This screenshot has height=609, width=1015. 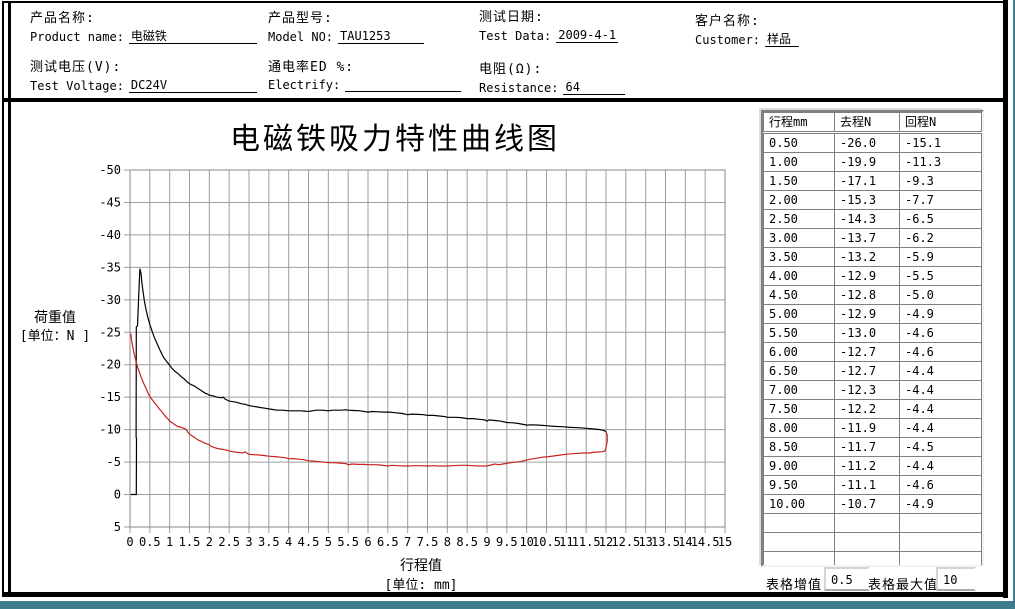 What do you see at coordinates (519, 88) in the screenshot?
I see `field-label-en: Resistance:` at bounding box center [519, 88].